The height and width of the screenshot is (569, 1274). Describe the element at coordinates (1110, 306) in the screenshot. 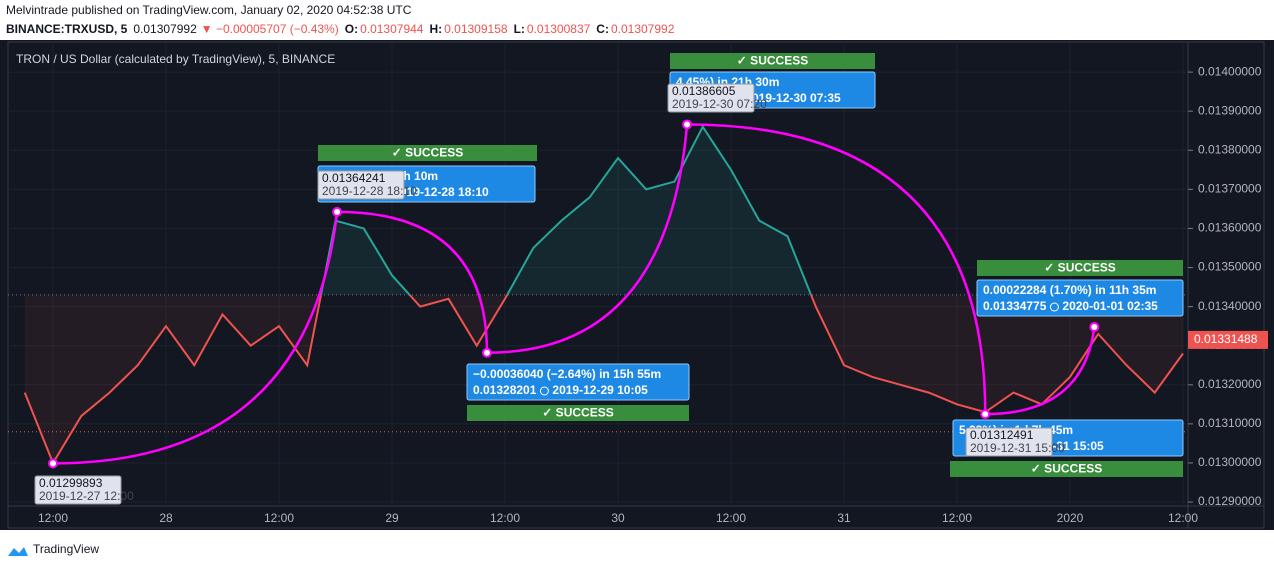

I see `result-time: 2020-01-01 02:35` at that location.